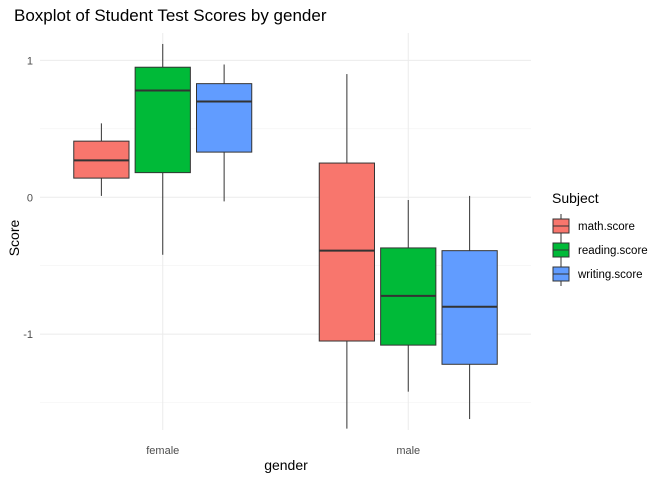 The width and height of the screenshot is (672, 480). Describe the element at coordinates (408, 451) in the screenshot. I see `x-tick-label: male` at that location.